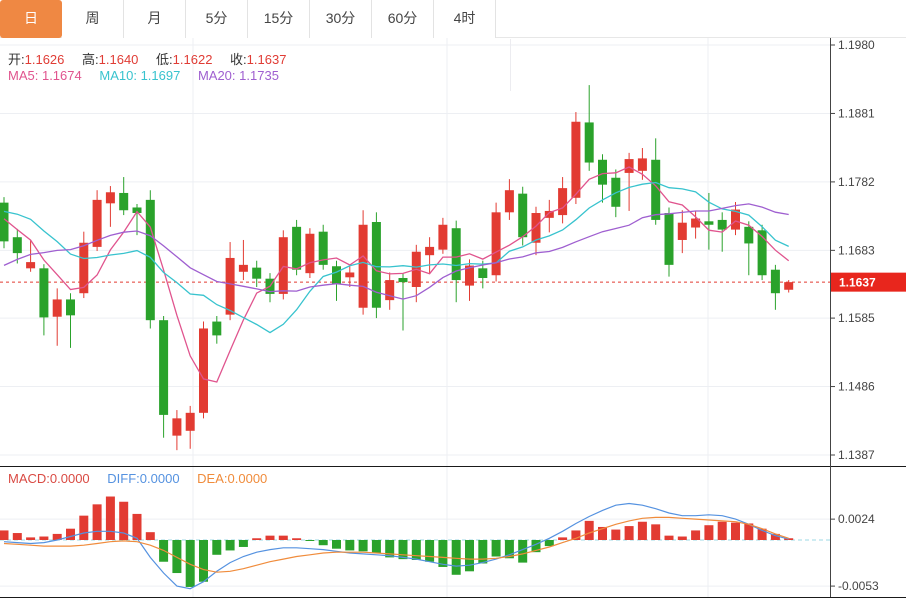 The image size is (906, 601). Describe the element at coordinates (856, 455) in the screenshot. I see `axis-label: 1.1387` at that location.